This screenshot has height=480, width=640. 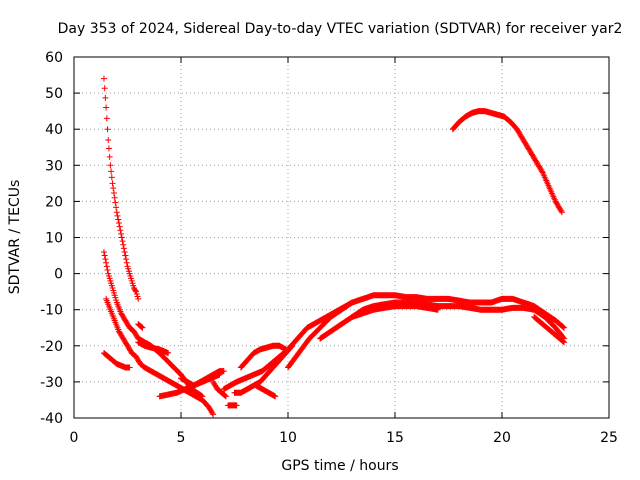 What do you see at coordinates (54, 58) in the screenshot?
I see `y-tick-label: 60` at bounding box center [54, 58].